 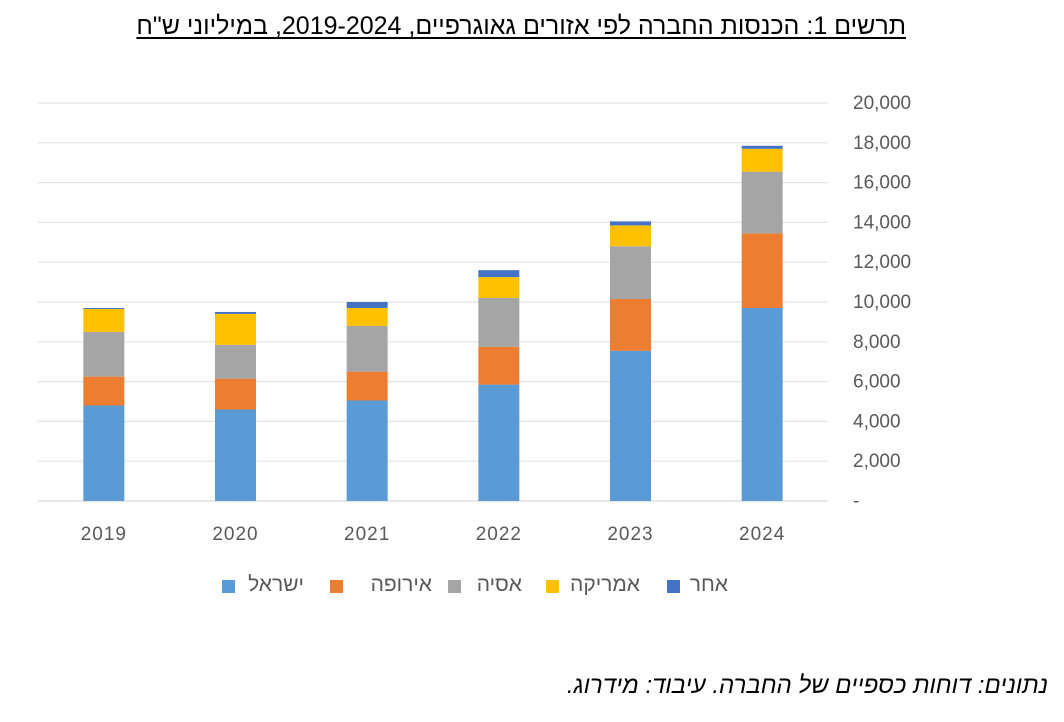 What do you see at coordinates (401, 584) in the screenshot?
I see `legend-label: אירופה` at bounding box center [401, 584].